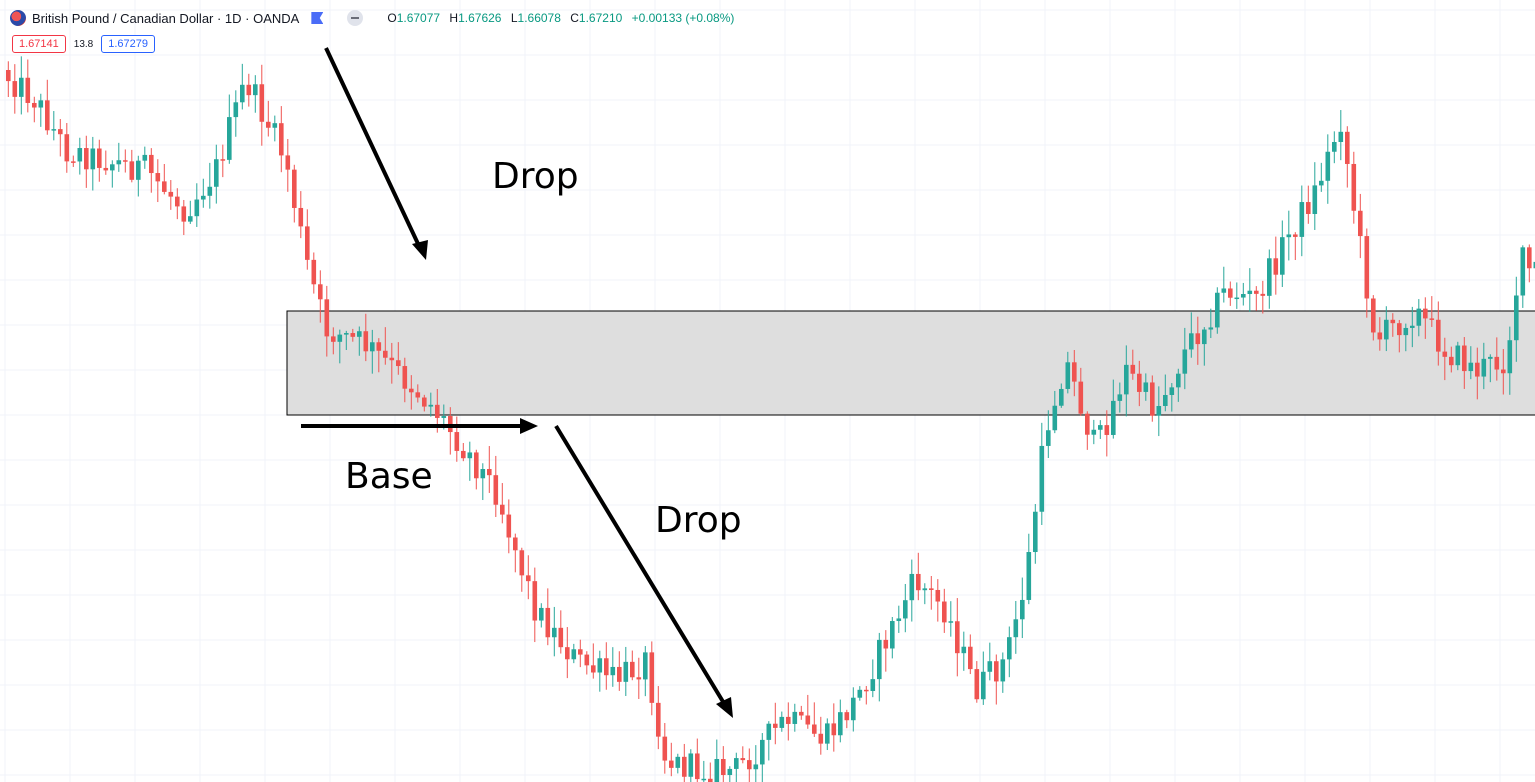 The height and width of the screenshot is (782, 1535). I want to click on base-label: Base, so click(389, 476).